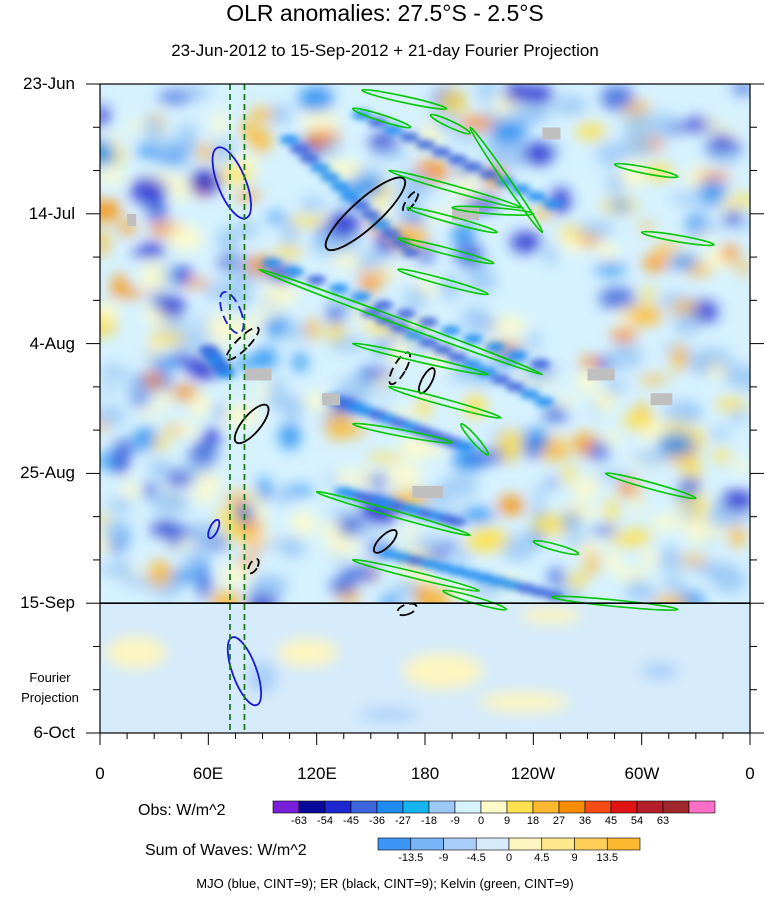 The height and width of the screenshot is (899, 770). What do you see at coordinates (351, 821) in the screenshot?
I see `colorbar-tick-label: -45` at bounding box center [351, 821].